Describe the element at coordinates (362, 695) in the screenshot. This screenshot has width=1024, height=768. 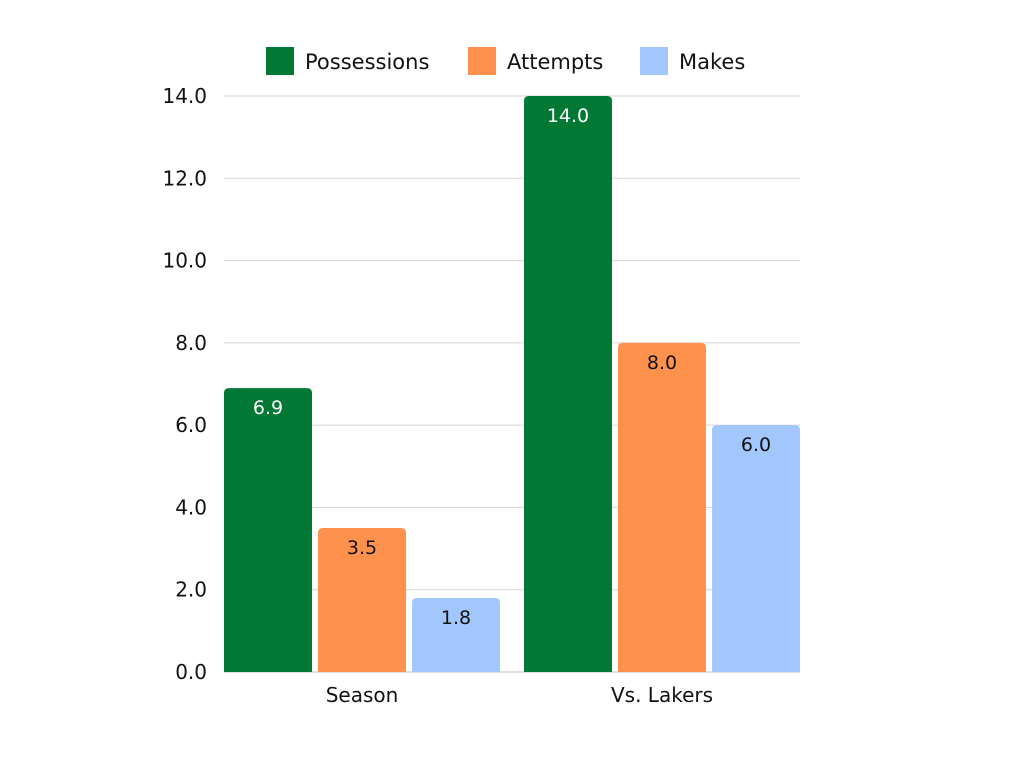
I see `x-tick-label: Season` at that location.